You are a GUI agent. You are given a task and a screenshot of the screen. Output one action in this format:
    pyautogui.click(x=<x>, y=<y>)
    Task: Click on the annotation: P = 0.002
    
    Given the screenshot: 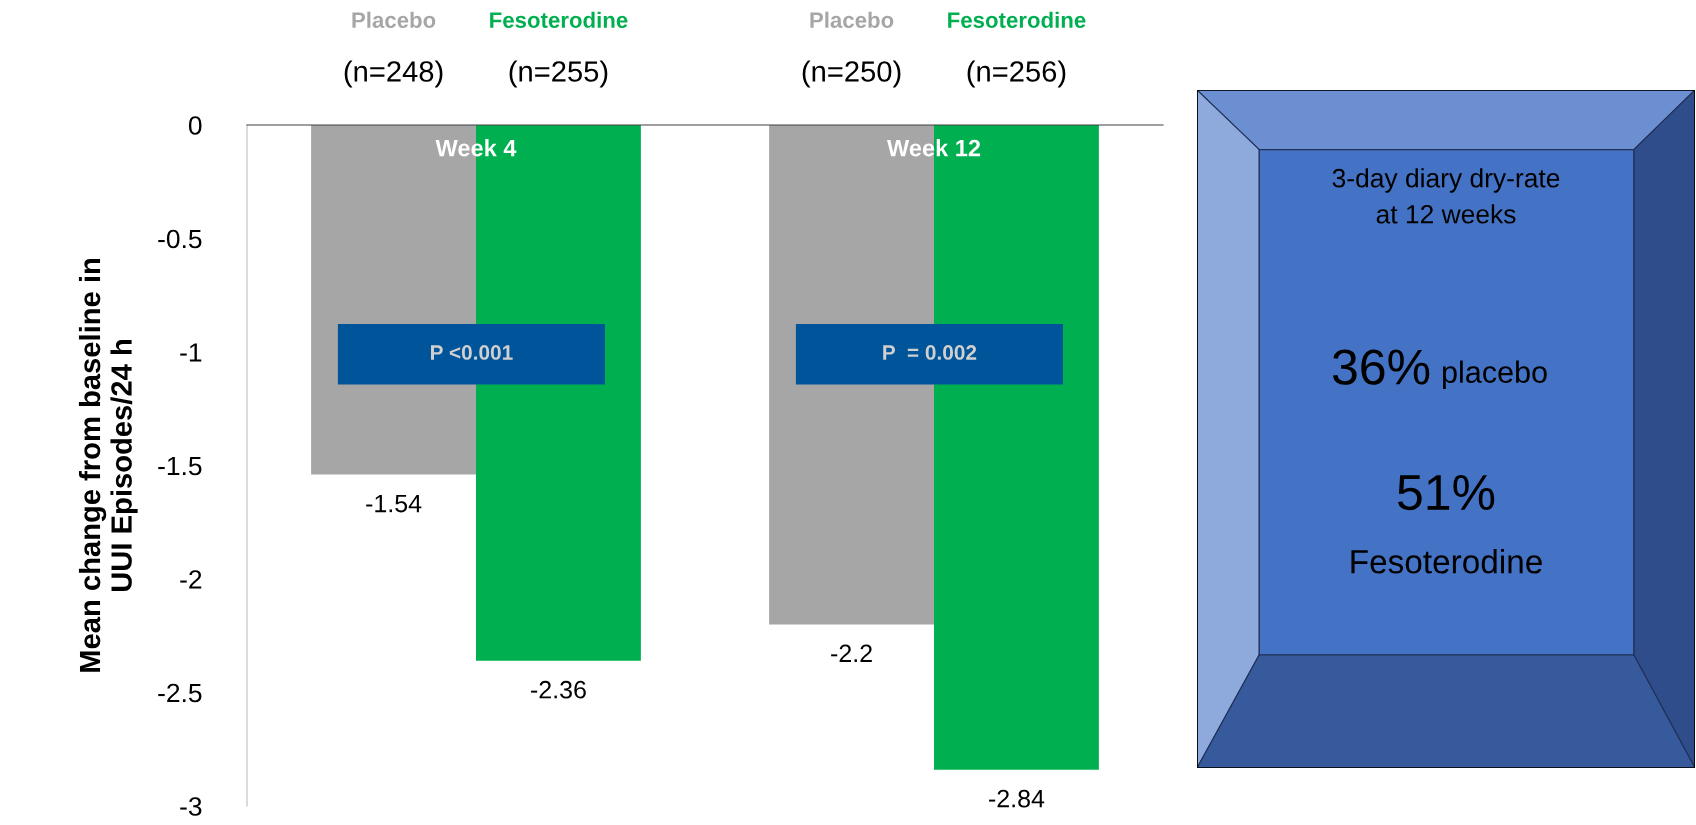 What is the action you would take?
    pyautogui.click(x=930, y=352)
    